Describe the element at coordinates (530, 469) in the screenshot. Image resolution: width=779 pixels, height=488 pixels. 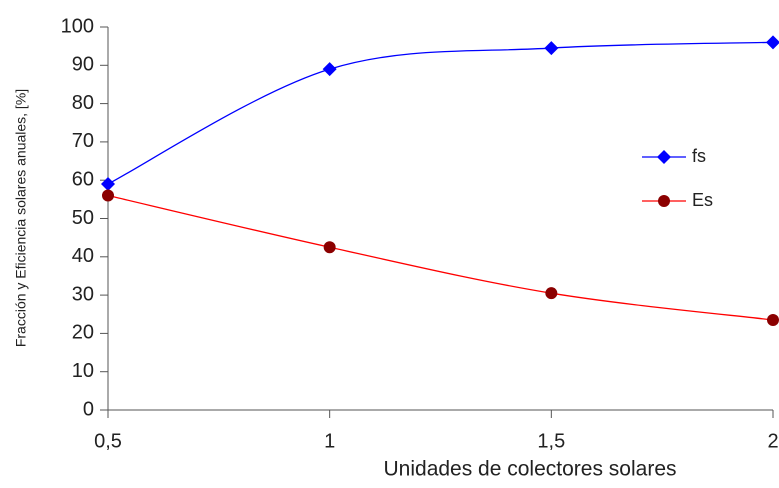
I see `x-axis-label: Unidades de colectores solares` at that location.